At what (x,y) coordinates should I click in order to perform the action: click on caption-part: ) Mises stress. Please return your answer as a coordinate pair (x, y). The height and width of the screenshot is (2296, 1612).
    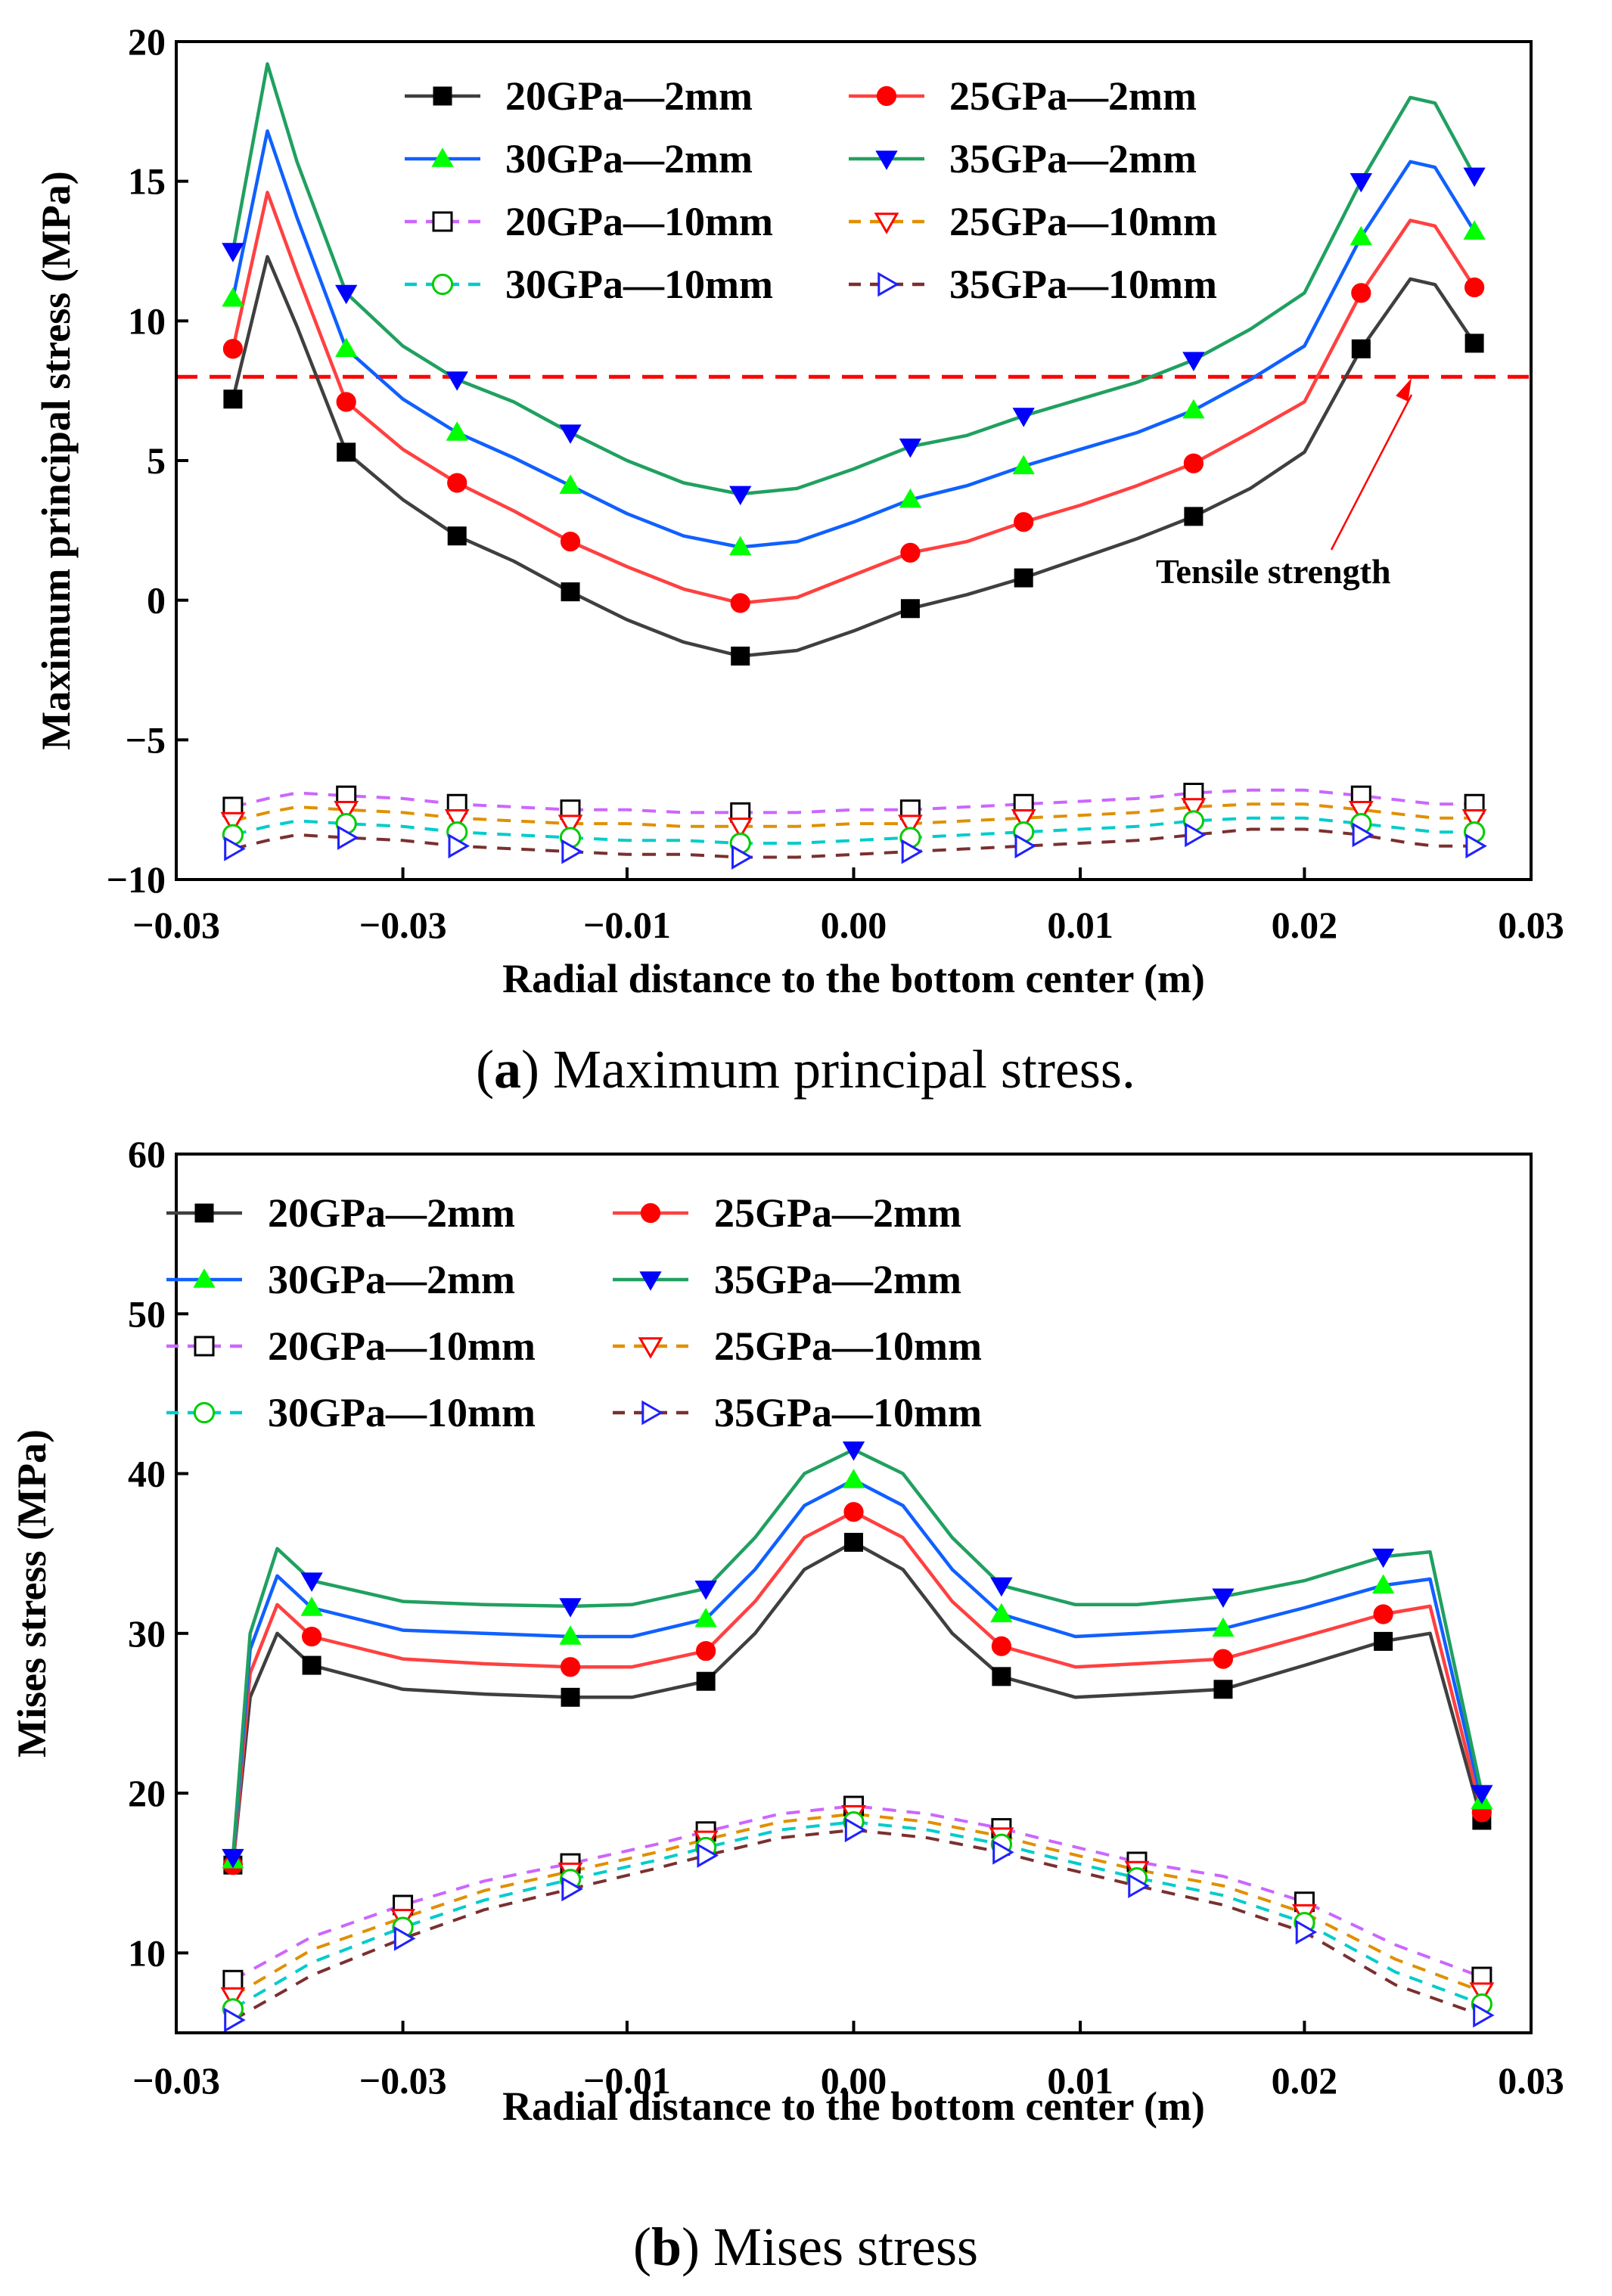
    Looking at the image, I should click on (830, 2247).